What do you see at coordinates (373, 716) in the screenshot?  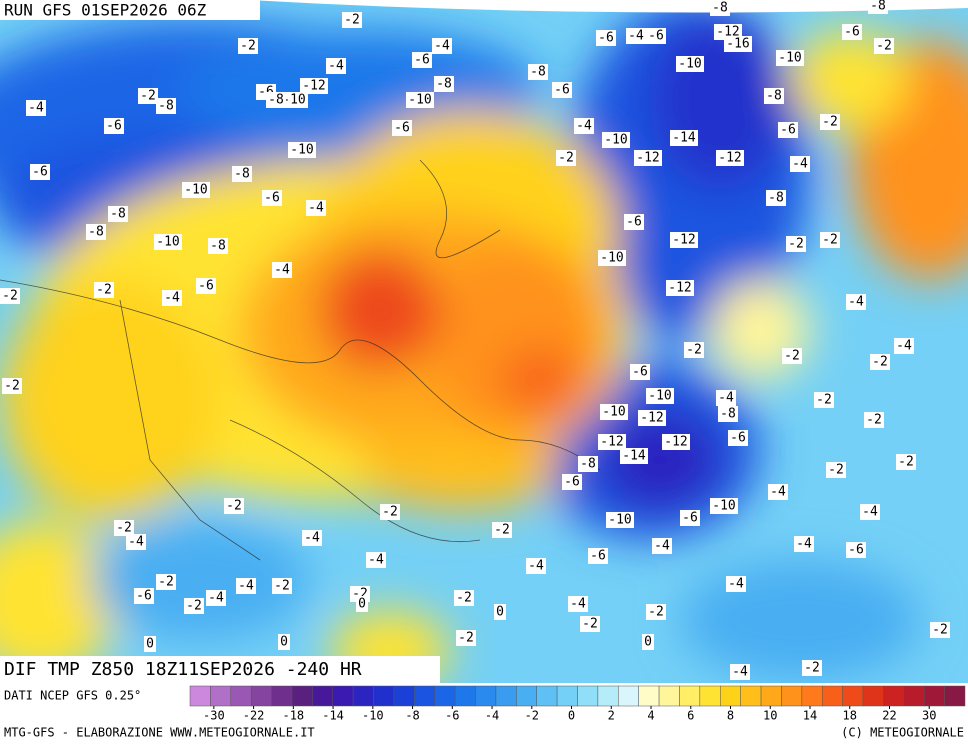 I see `scale-tick-label: -10` at bounding box center [373, 716].